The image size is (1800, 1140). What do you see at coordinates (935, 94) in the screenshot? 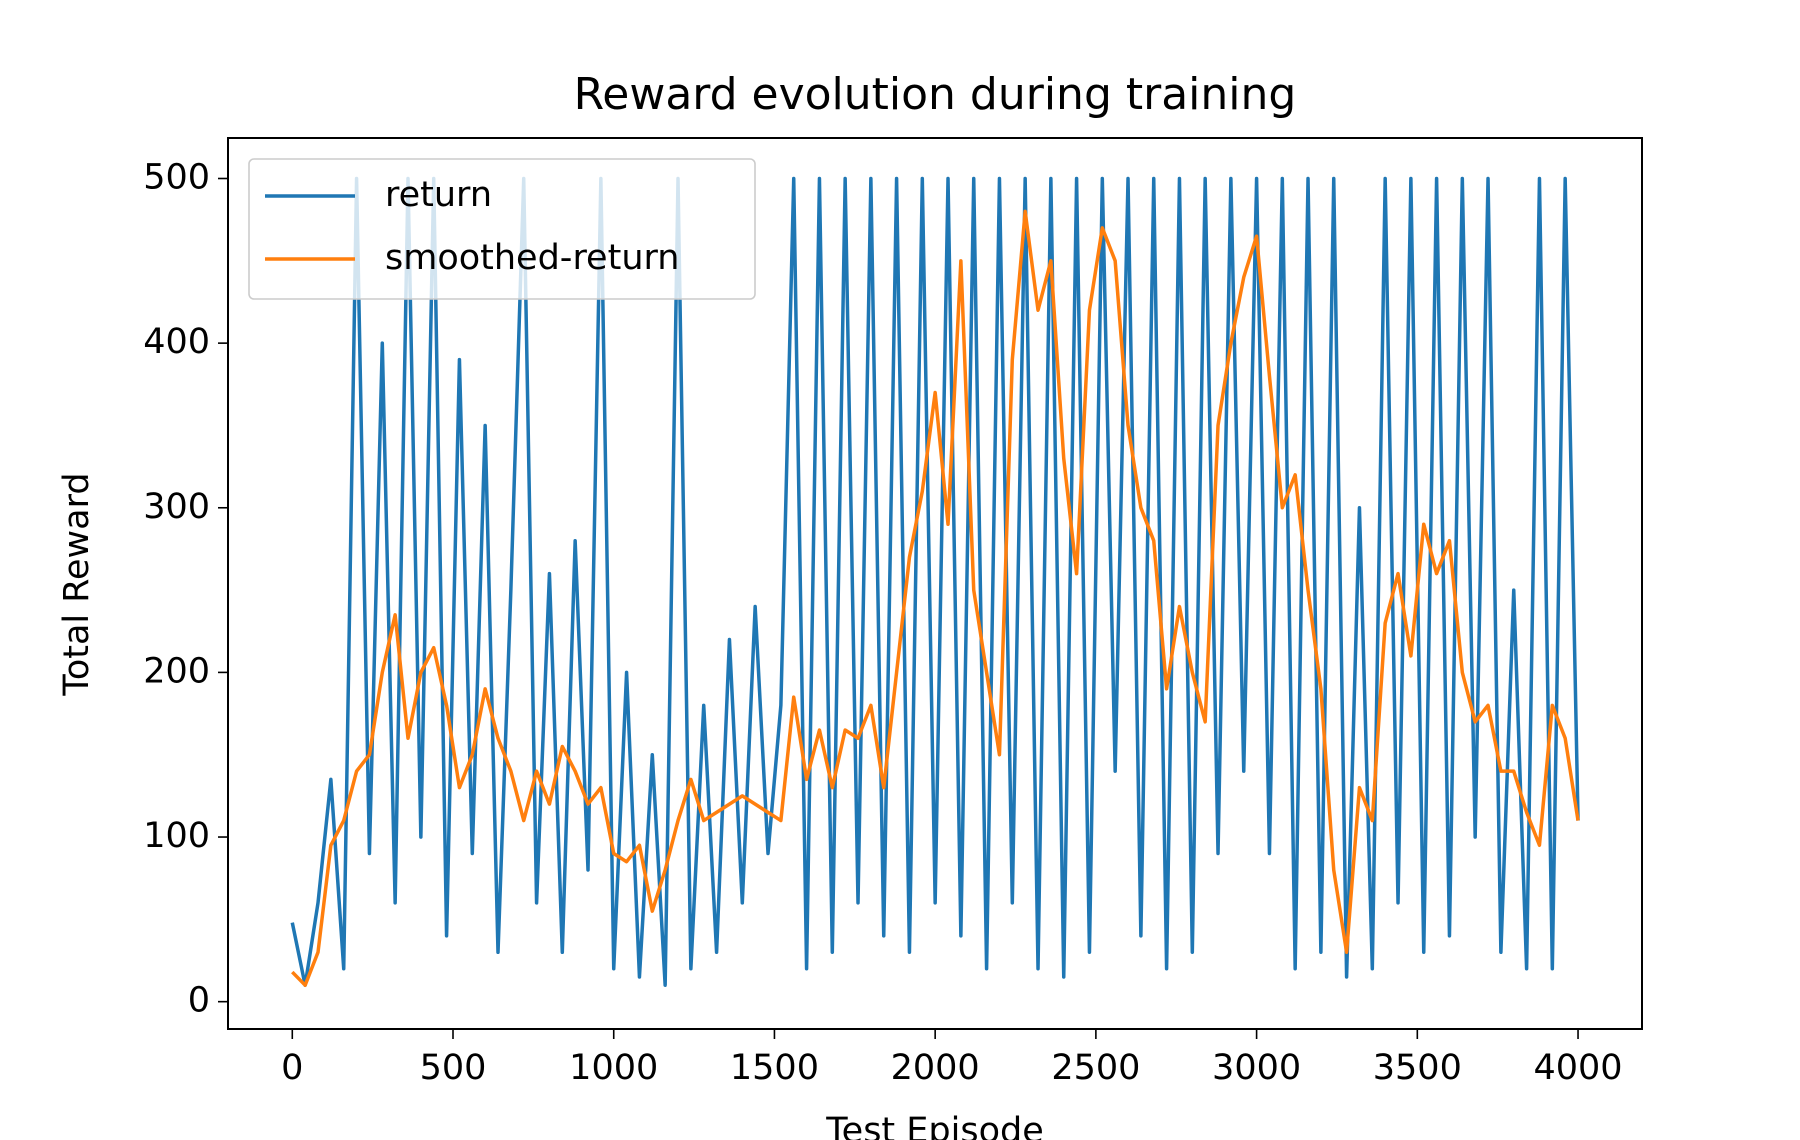
I see `chart-title: Reward evolution during training` at bounding box center [935, 94].